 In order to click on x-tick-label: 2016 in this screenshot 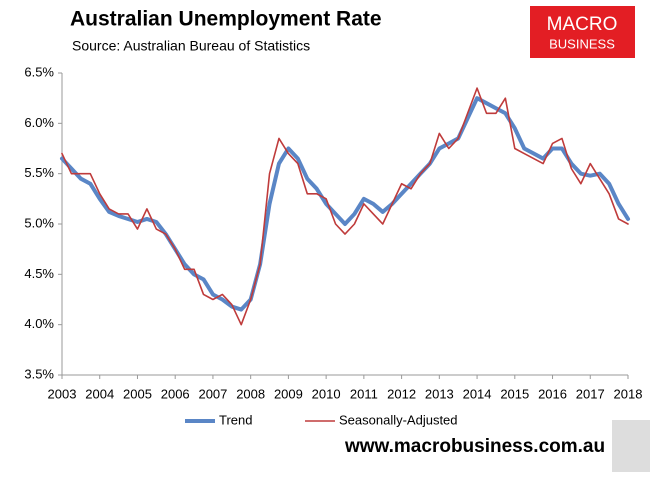, I will do `click(552, 393)`.